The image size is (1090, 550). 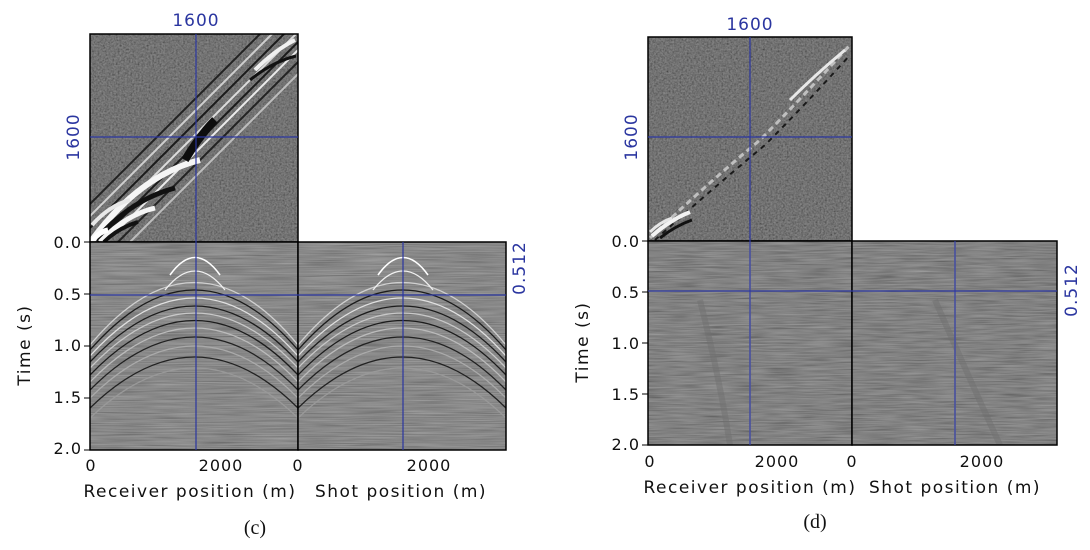 I want to click on panel-c-caption: (c), so click(x=255, y=528).